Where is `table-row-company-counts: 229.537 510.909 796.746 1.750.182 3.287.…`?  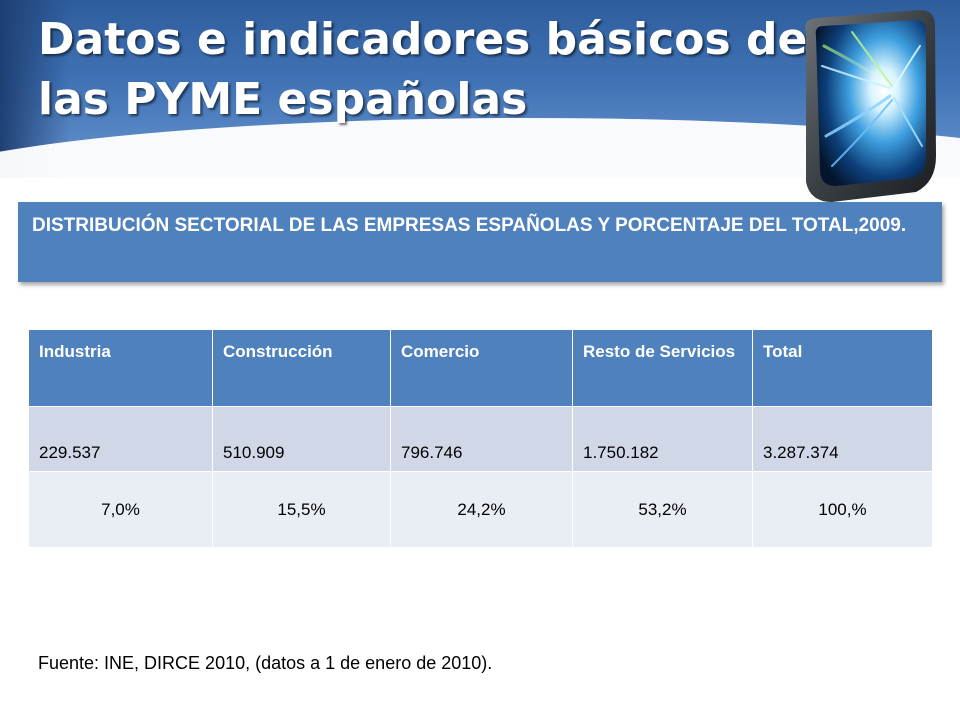 table-row-company-counts: 229.537 510.909 796.746 1.750.182 3.287.… is located at coordinates (480, 439).